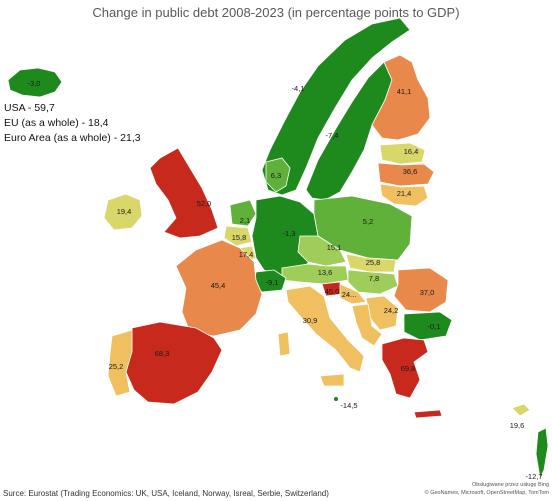  Describe the element at coordinates (404, 91) in the screenshot. I see `label-finland: 41,1` at that location.